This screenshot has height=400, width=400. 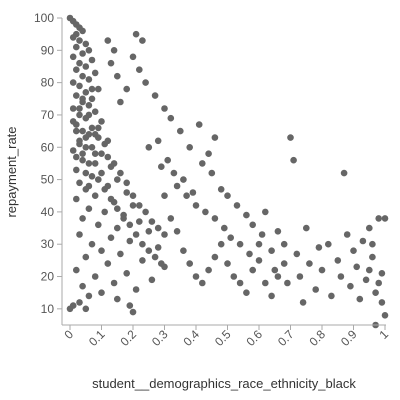 What do you see at coordinates (254, 338) in the screenshot?
I see `x-tick-label: 0.6` at bounding box center [254, 338].